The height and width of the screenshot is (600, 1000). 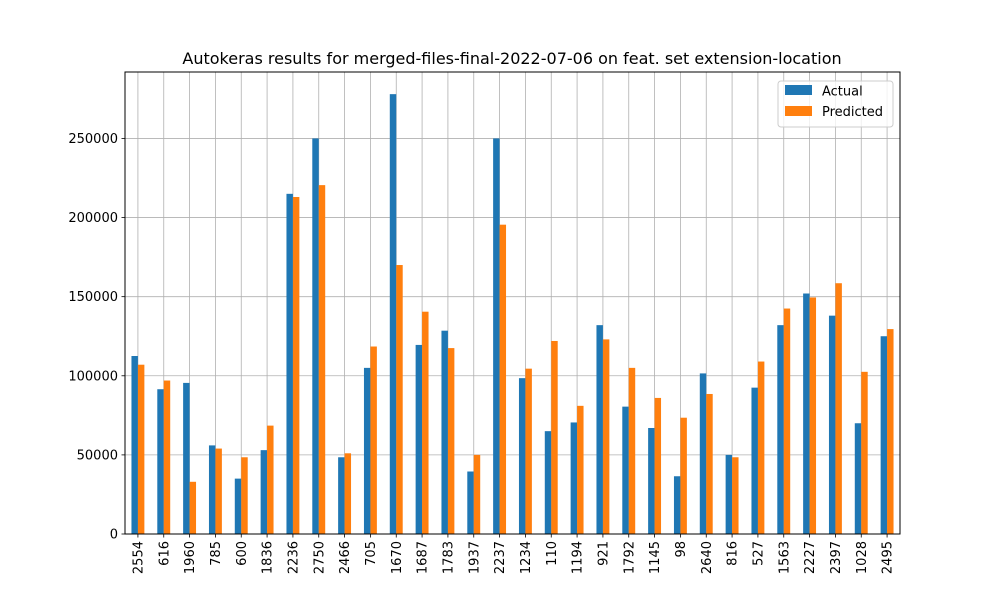 What do you see at coordinates (552, 553) in the screenshot?
I see `x-tick-label: 110` at bounding box center [552, 553].